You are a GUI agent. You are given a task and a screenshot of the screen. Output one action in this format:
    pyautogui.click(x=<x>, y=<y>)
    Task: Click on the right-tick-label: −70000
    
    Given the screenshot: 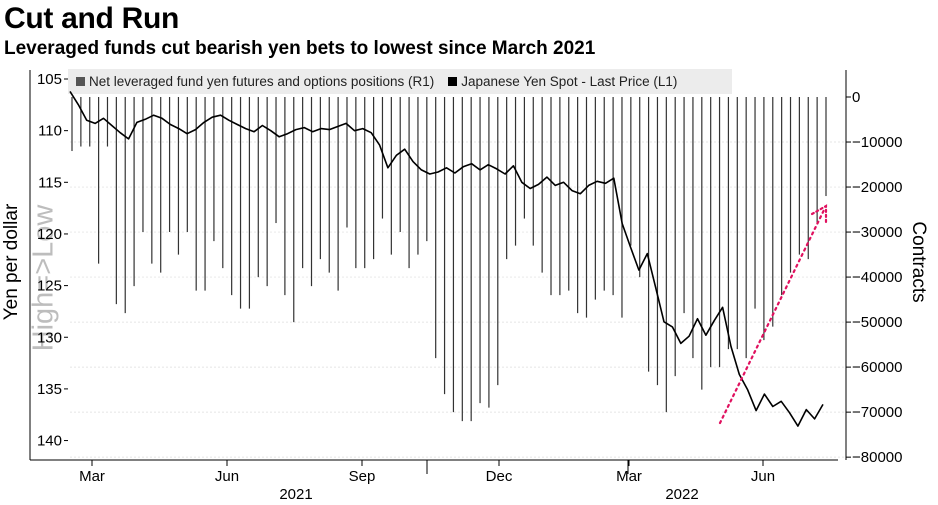 What is the action you would take?
    pyautogui.click(x=877, y=412)
    